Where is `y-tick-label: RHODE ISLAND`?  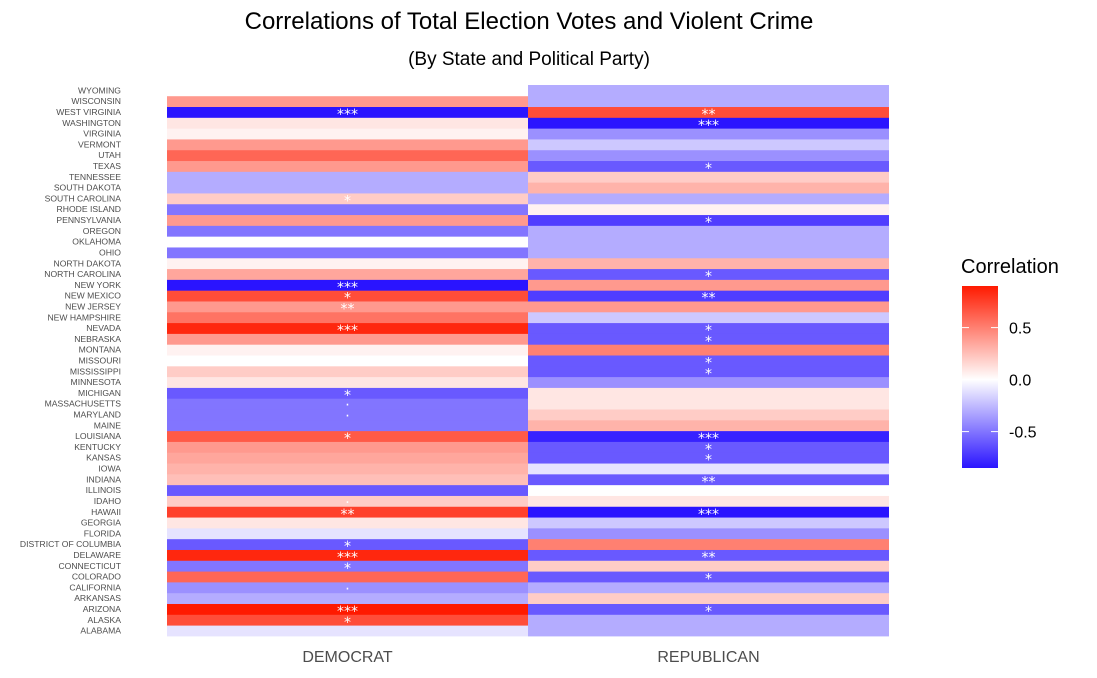 y-tick-label: RHODE ISLAND is located at coordinates (89, 209).